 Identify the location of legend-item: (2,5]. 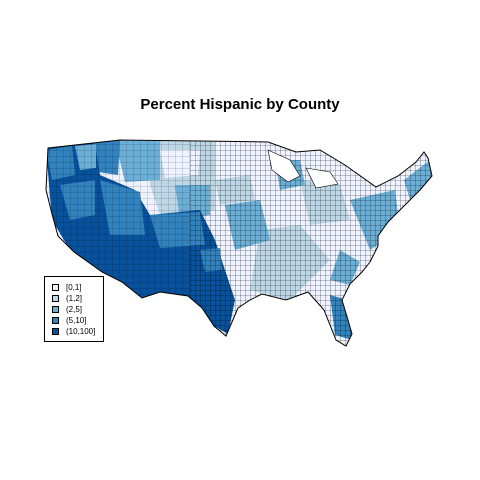
(77, 309).